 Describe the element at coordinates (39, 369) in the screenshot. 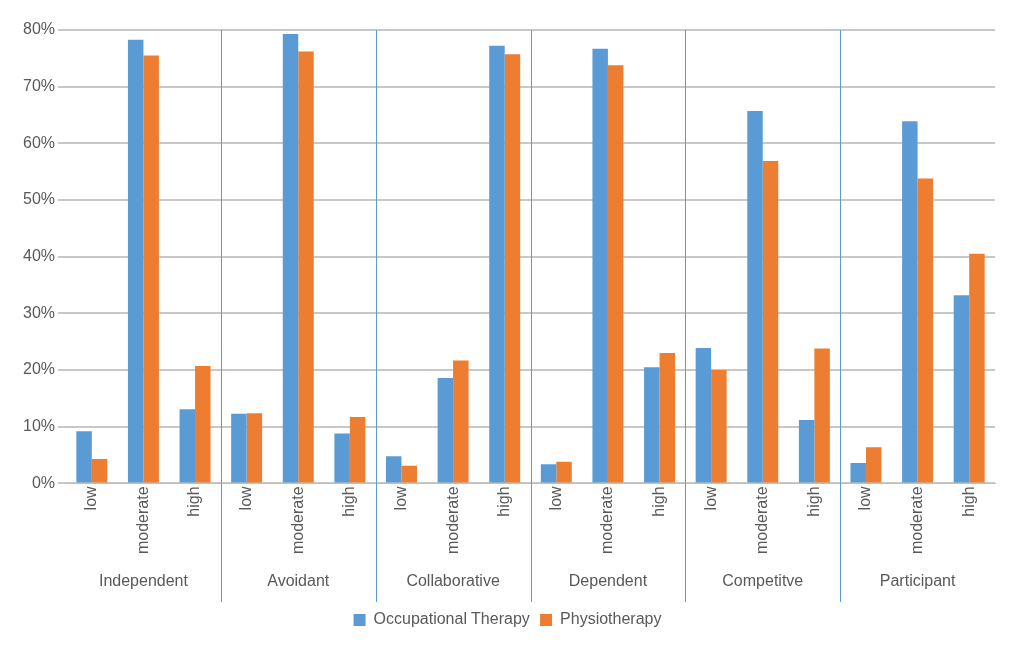

I see `y-tick-label: 20%` at that location.